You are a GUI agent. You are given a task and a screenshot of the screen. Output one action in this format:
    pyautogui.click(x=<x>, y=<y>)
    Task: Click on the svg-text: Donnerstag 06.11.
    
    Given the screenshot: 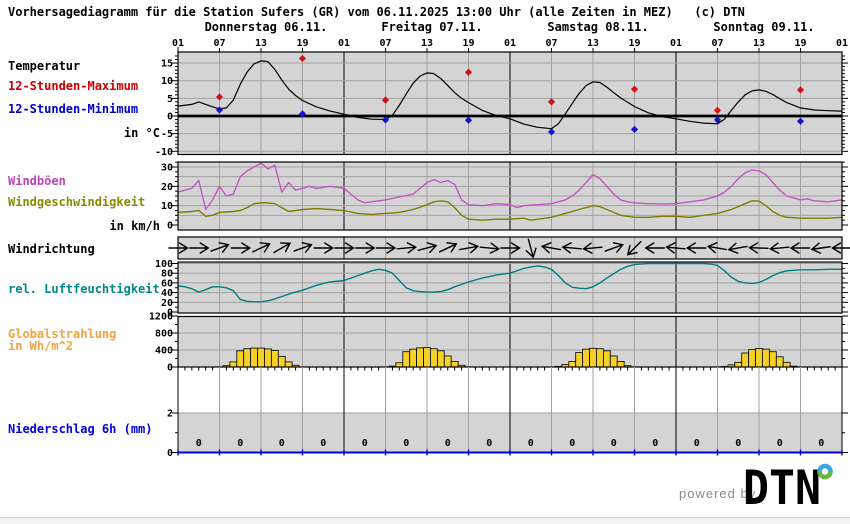 What is the action you would take?
    pyautogui.click(x=266, y=27)
    